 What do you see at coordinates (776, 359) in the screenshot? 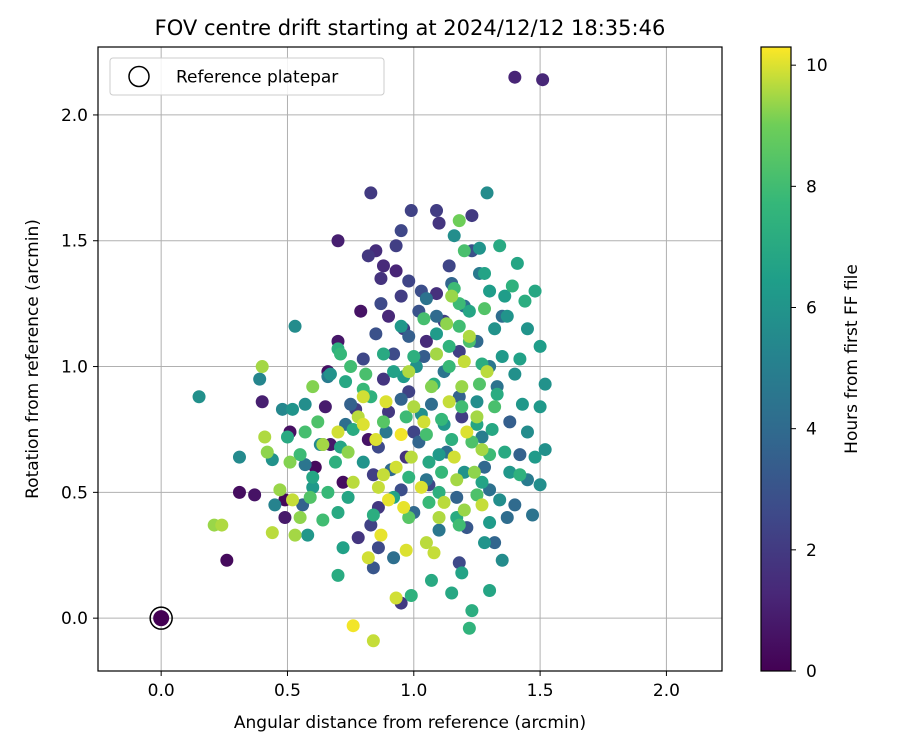
I see `colorbar-gradient` at bounding box center [776, 359].